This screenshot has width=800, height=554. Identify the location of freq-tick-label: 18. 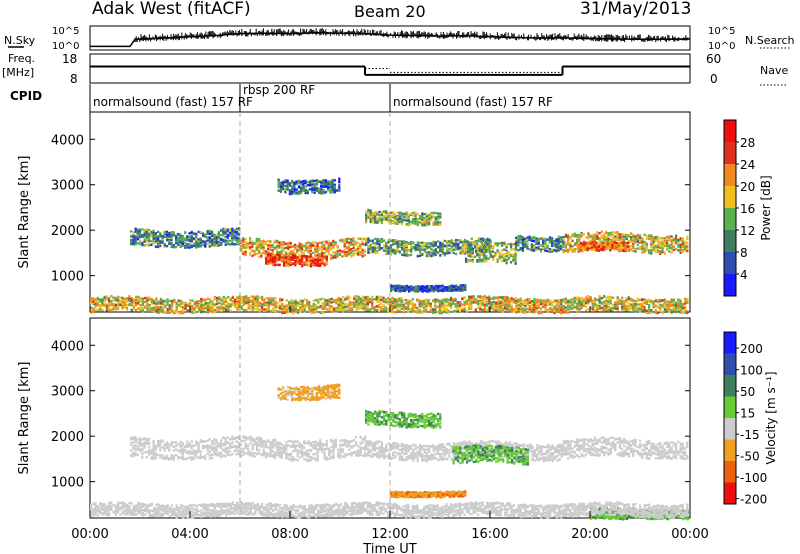
(69, 59).